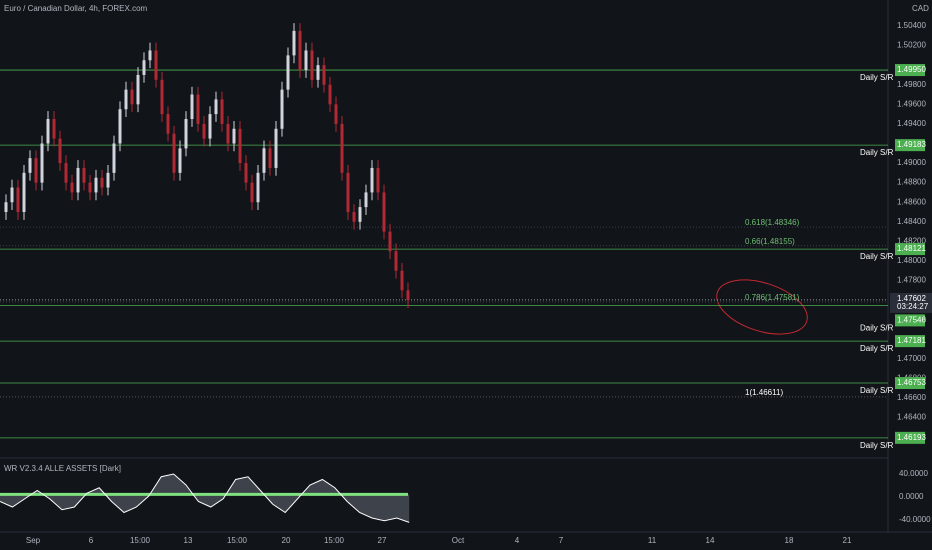  Describe the element at coordinates (911, 260) in the screenshot. I see `price-label: 1.48000` at that location.